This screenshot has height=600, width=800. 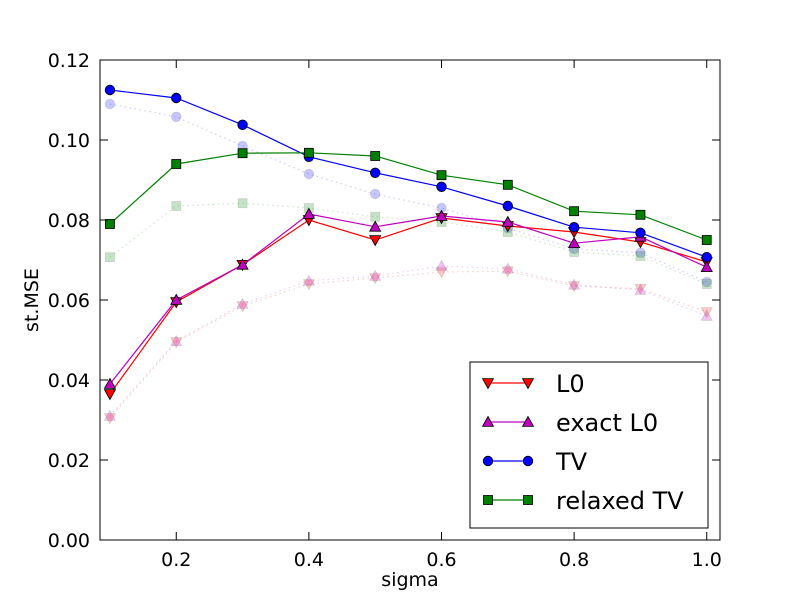 What do you see at coordinates (69, 61) in the screenshot?
I see `y-tick-label: 0.12` at bounding box center [69, 61].